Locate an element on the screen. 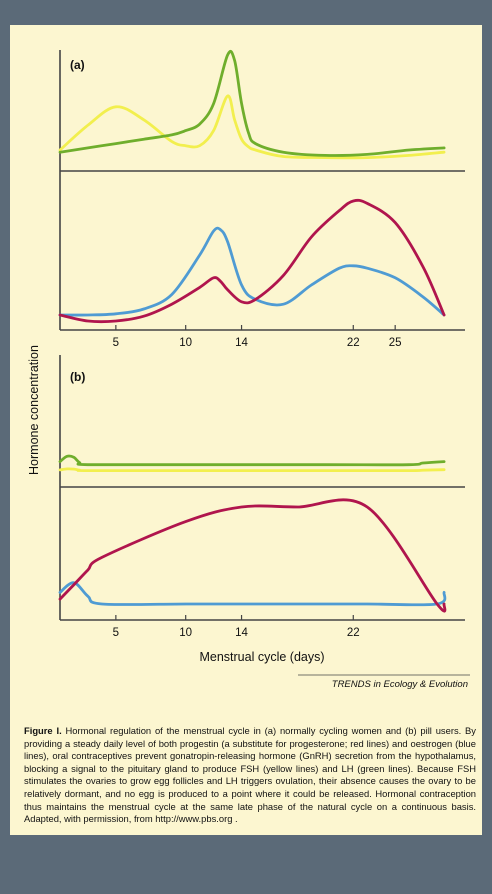 This screenshot has height=894, width=492. panel-a-label: (a) is located at coordinates (77, 65).